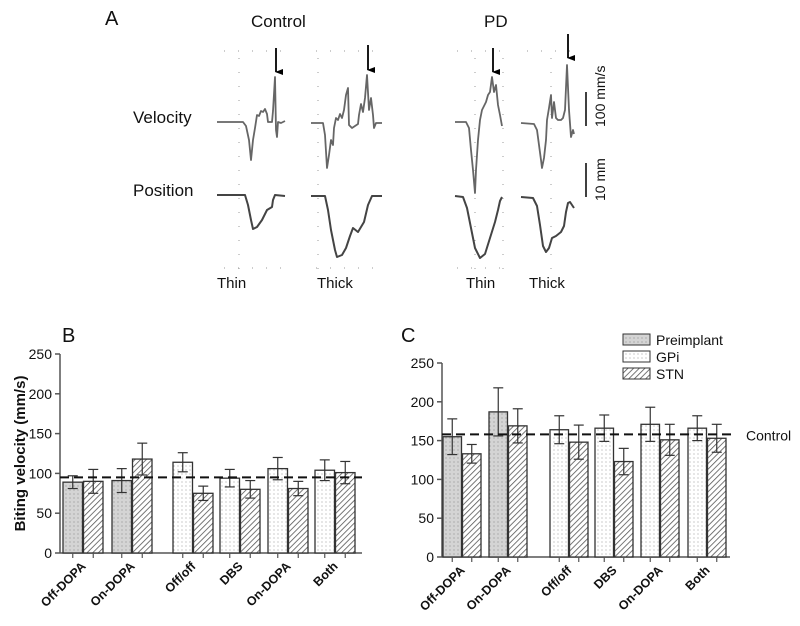 The width and height of the screenshot is (800, 626). What do you see at coordinates (162, 117) in the screenshot?
I see `row-label-velocity: Velocity` at bounding box center [162, 117].